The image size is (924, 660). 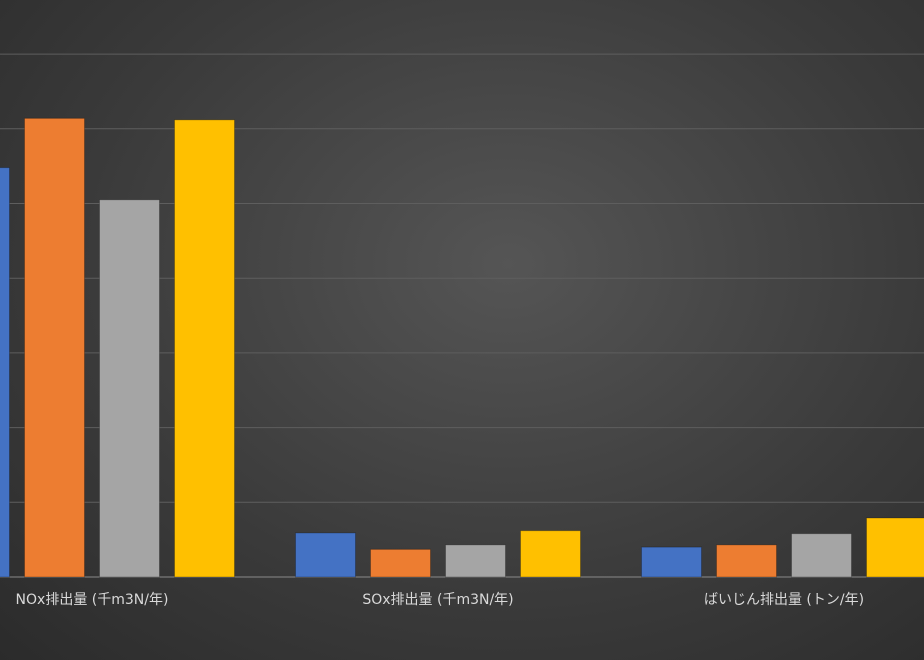 I want to click on x-tick-label: NOx排出量 (千m3N/年), so click(x=92, y=600).